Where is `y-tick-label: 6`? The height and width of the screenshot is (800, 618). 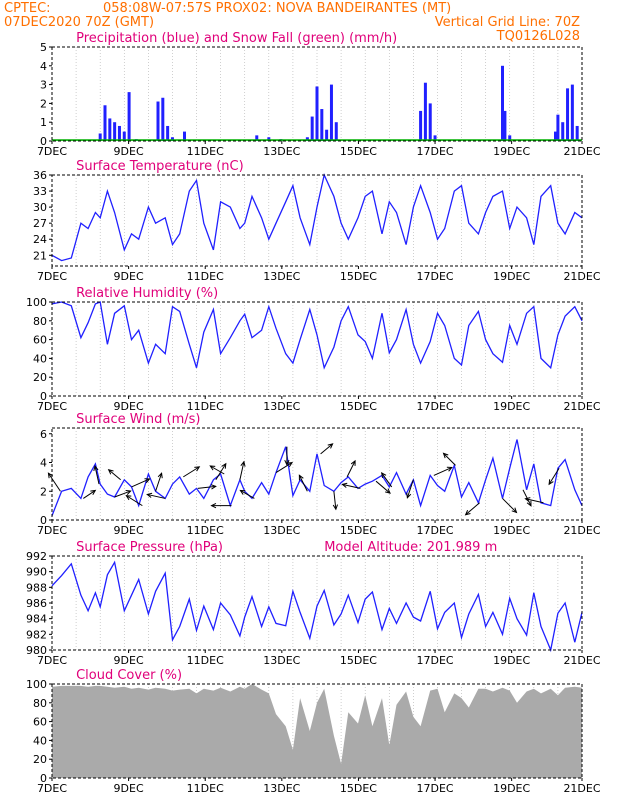 y-tick-label: 6 is located at coordinates (43, 434).